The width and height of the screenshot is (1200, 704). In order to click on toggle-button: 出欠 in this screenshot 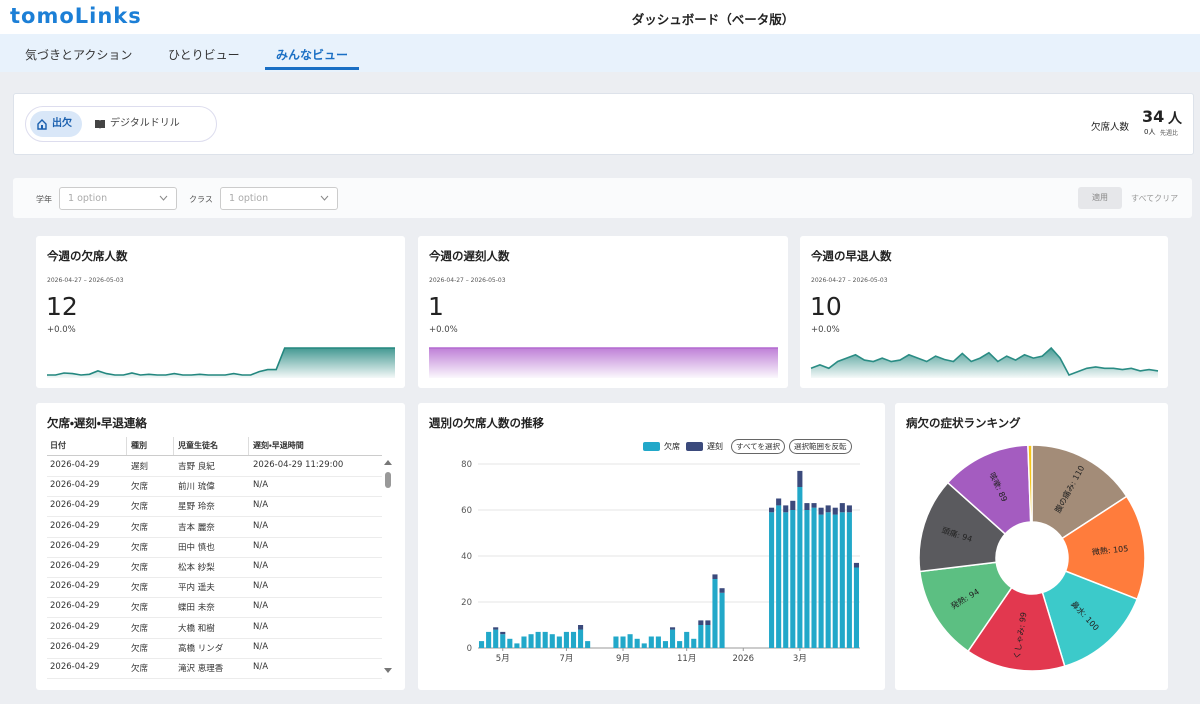, I will do `click(56, 124)`.